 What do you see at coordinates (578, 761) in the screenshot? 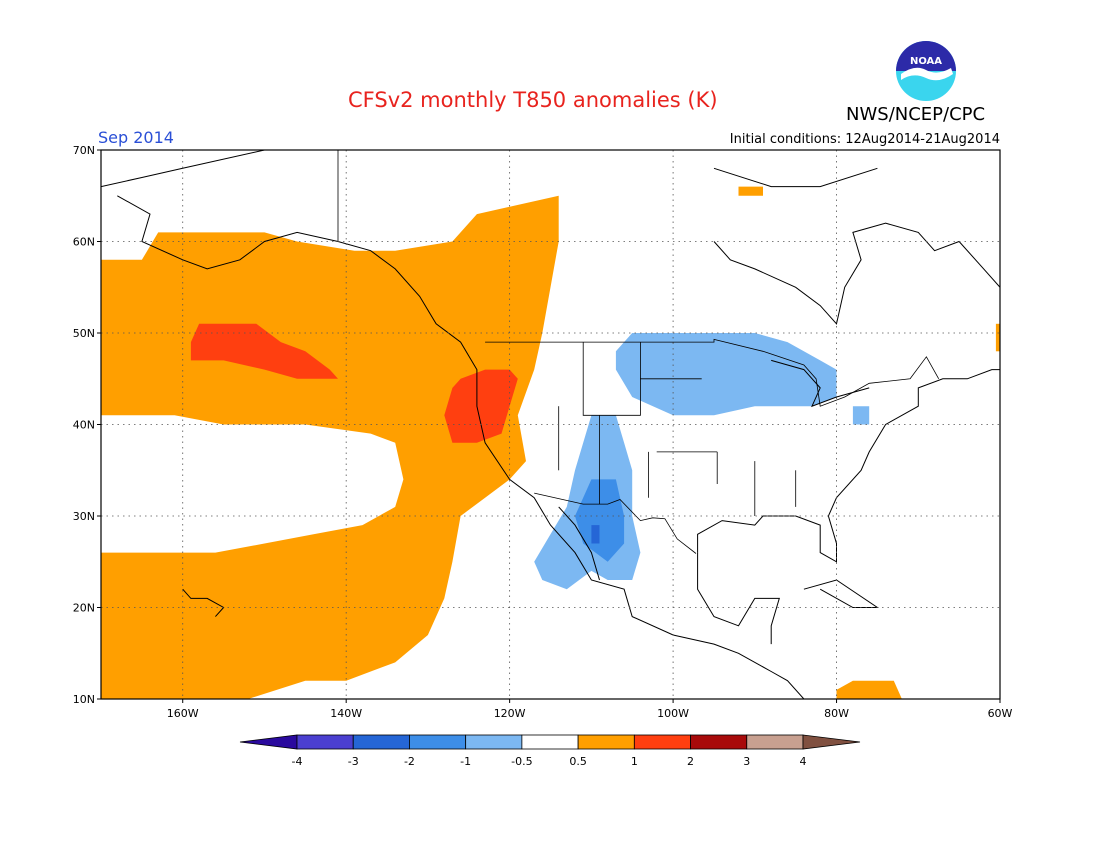
I see `colorbar-label: 0.5` at bounding box center [578, 761].